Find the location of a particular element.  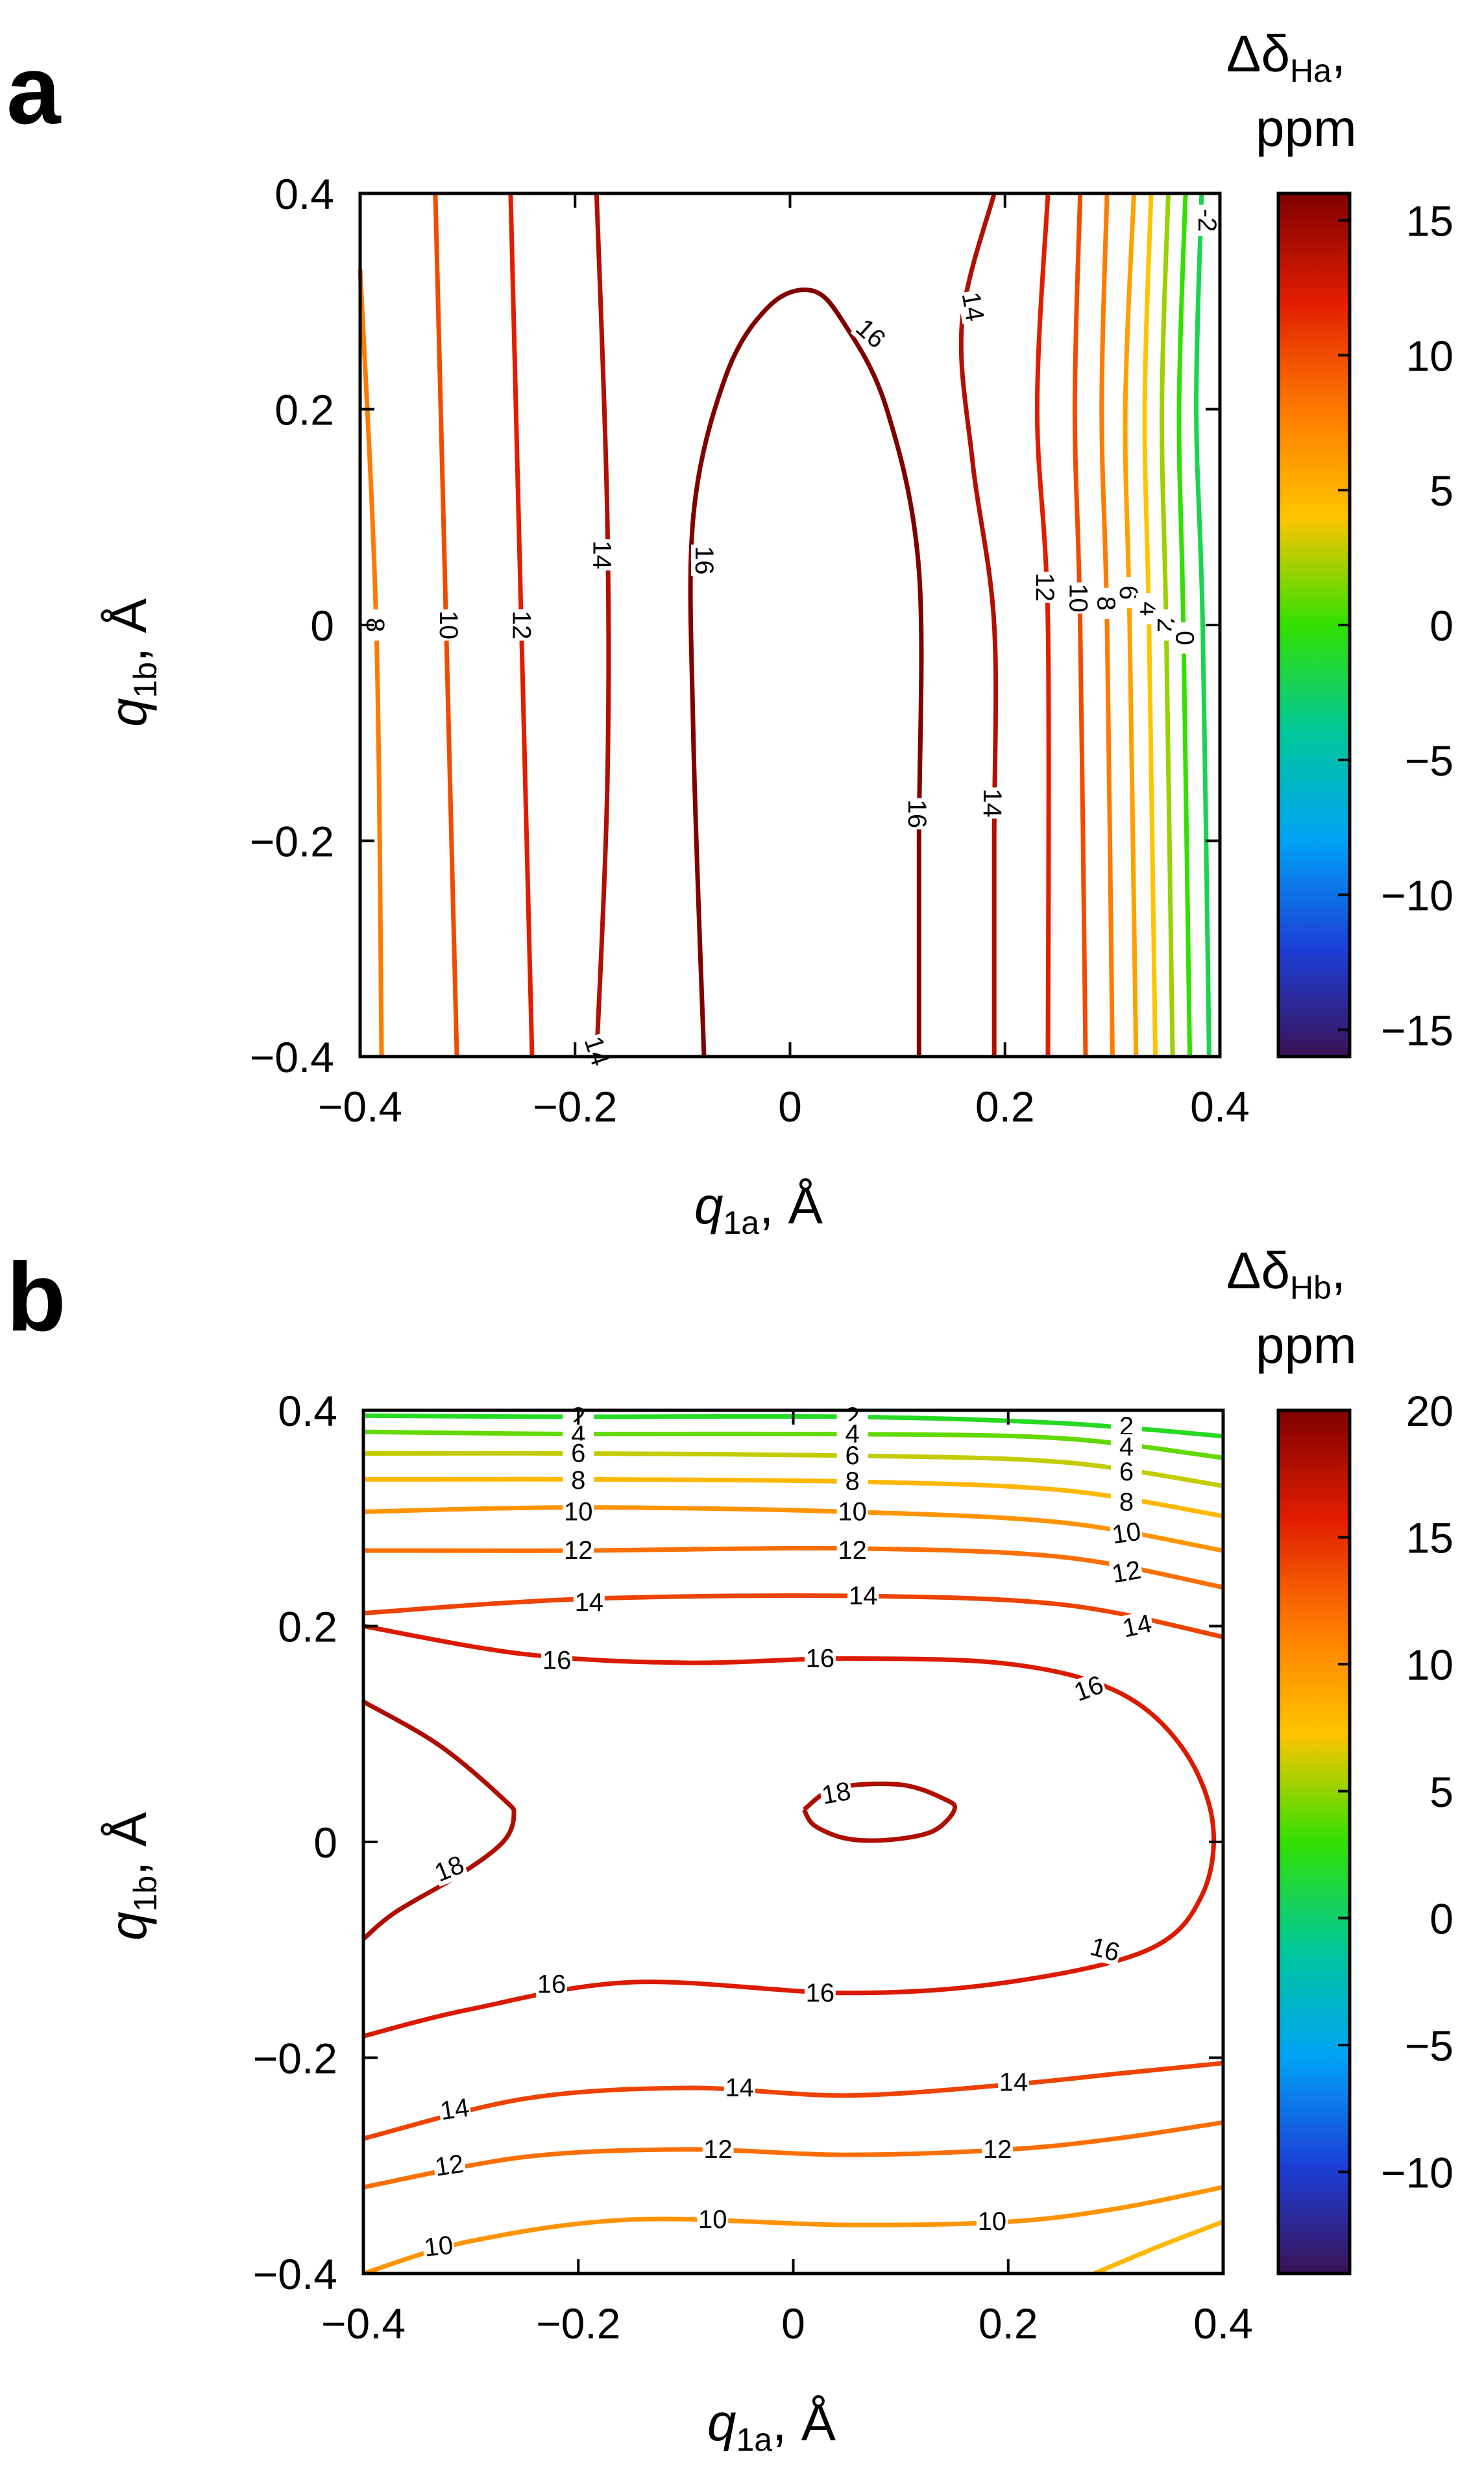

y-axis-symbol-a: q is located at coordinates (128, 713).